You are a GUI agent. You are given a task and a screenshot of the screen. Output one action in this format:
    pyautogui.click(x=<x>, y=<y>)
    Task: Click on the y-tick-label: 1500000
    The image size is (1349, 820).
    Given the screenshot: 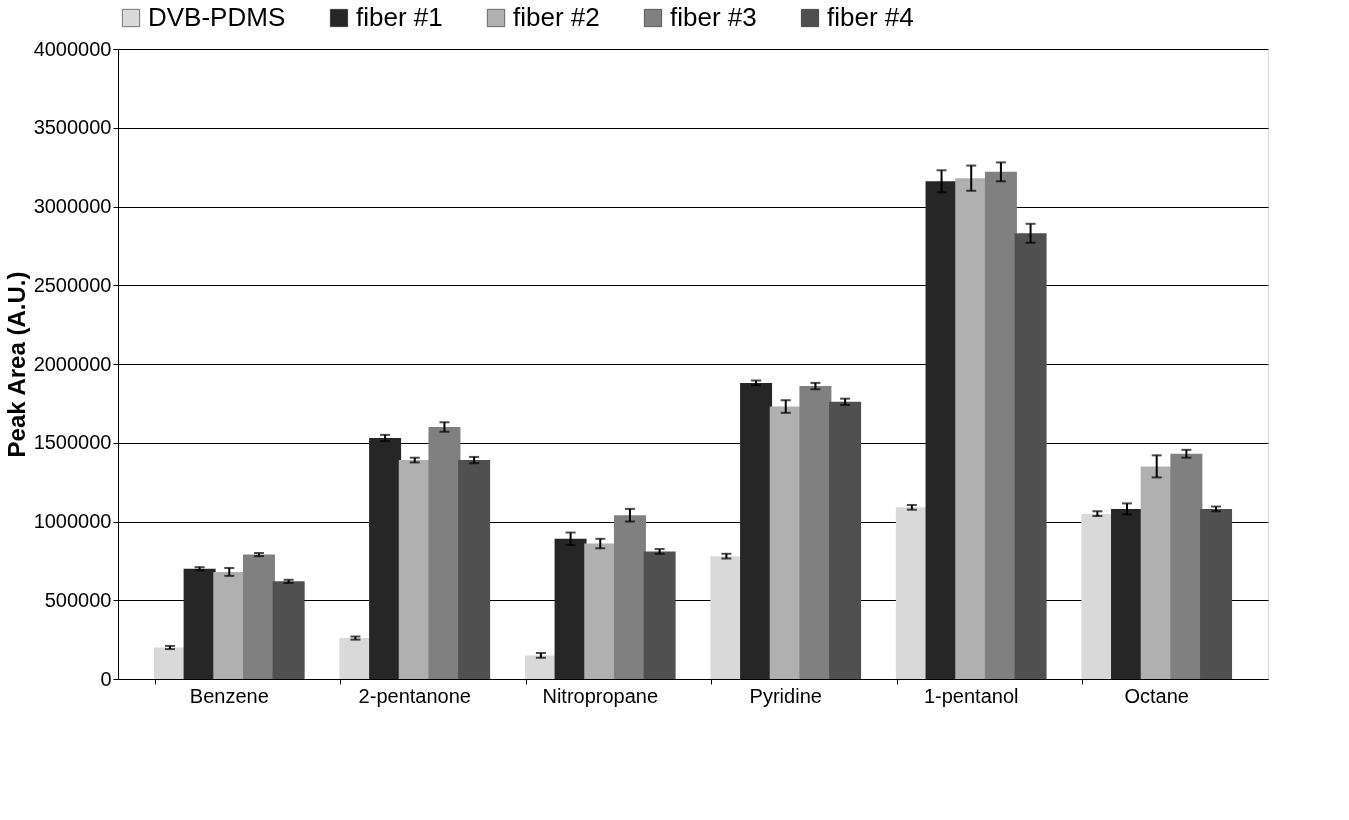 What is the action you would take?
    pyautogui.click(x=72, y=442)
    